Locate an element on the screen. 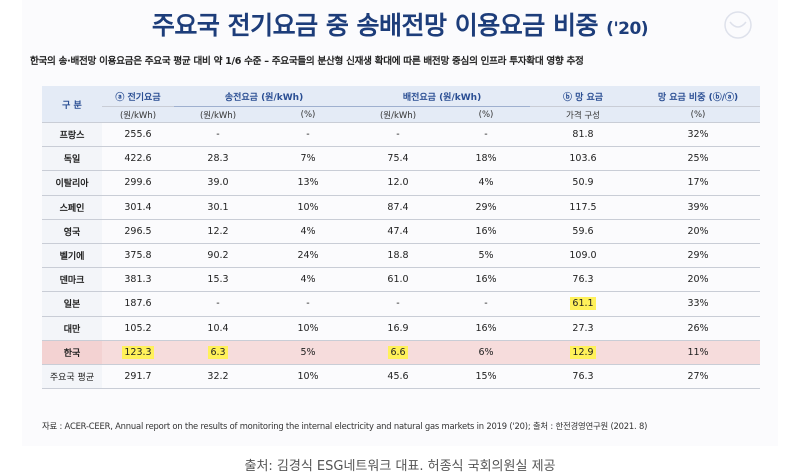 The image size is (800, 476). table-row: 스페인 301.4 30.1 10% 87.4 29% 117.5 39% is located at coordinates (401, 207).